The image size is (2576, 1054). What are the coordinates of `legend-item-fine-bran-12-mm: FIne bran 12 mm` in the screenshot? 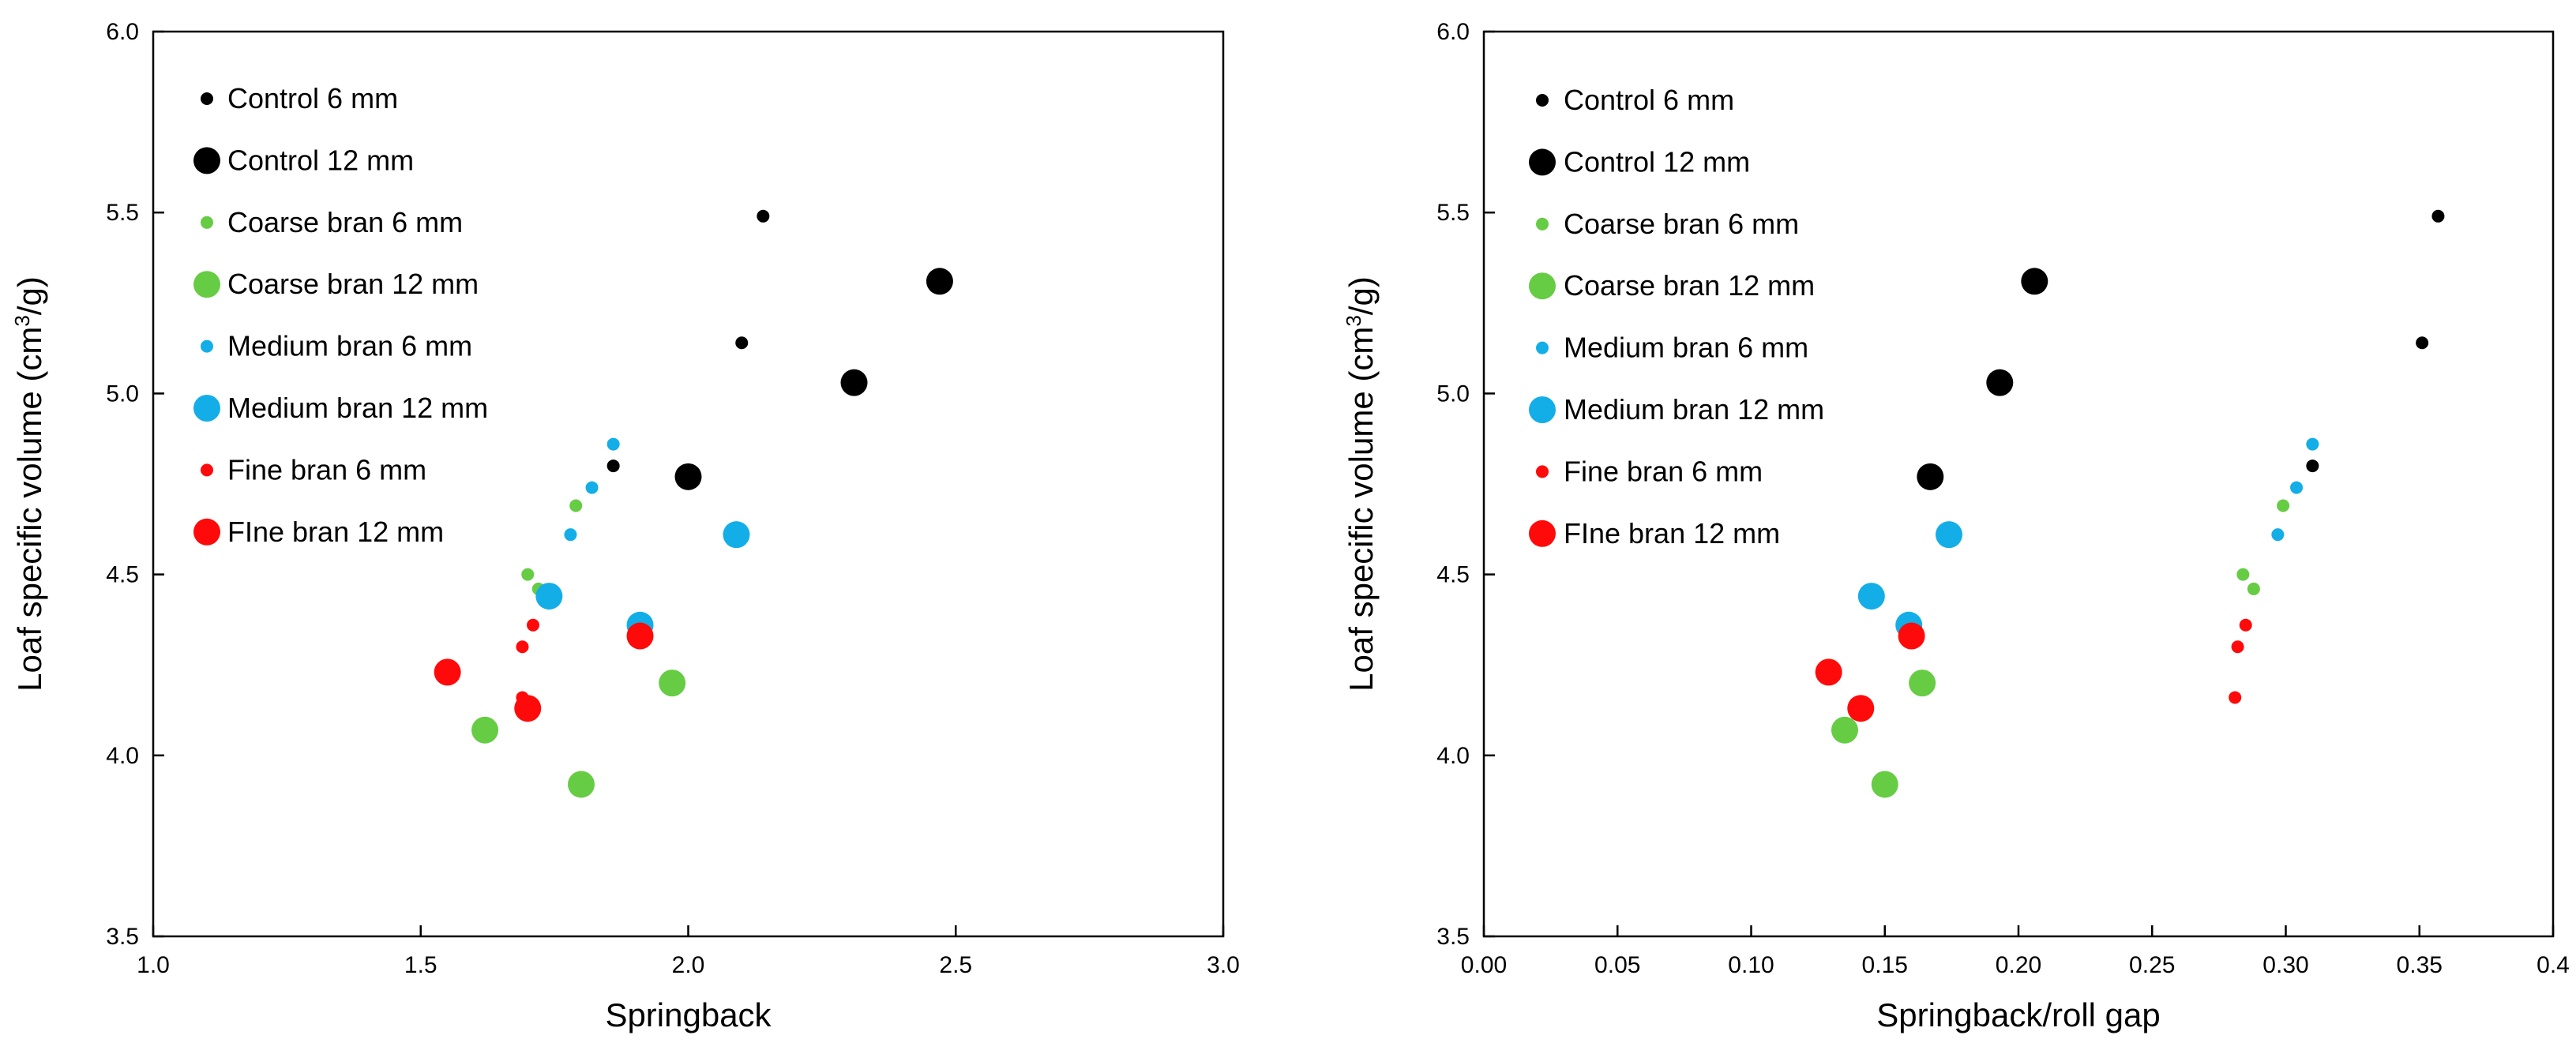 It's located at (318, 532).